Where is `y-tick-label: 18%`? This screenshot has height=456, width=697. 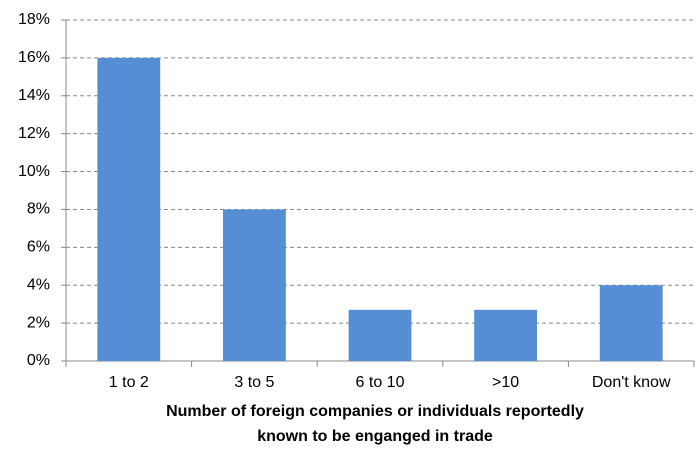
y-tick-label: 18% is located at coordinates (34, 19).